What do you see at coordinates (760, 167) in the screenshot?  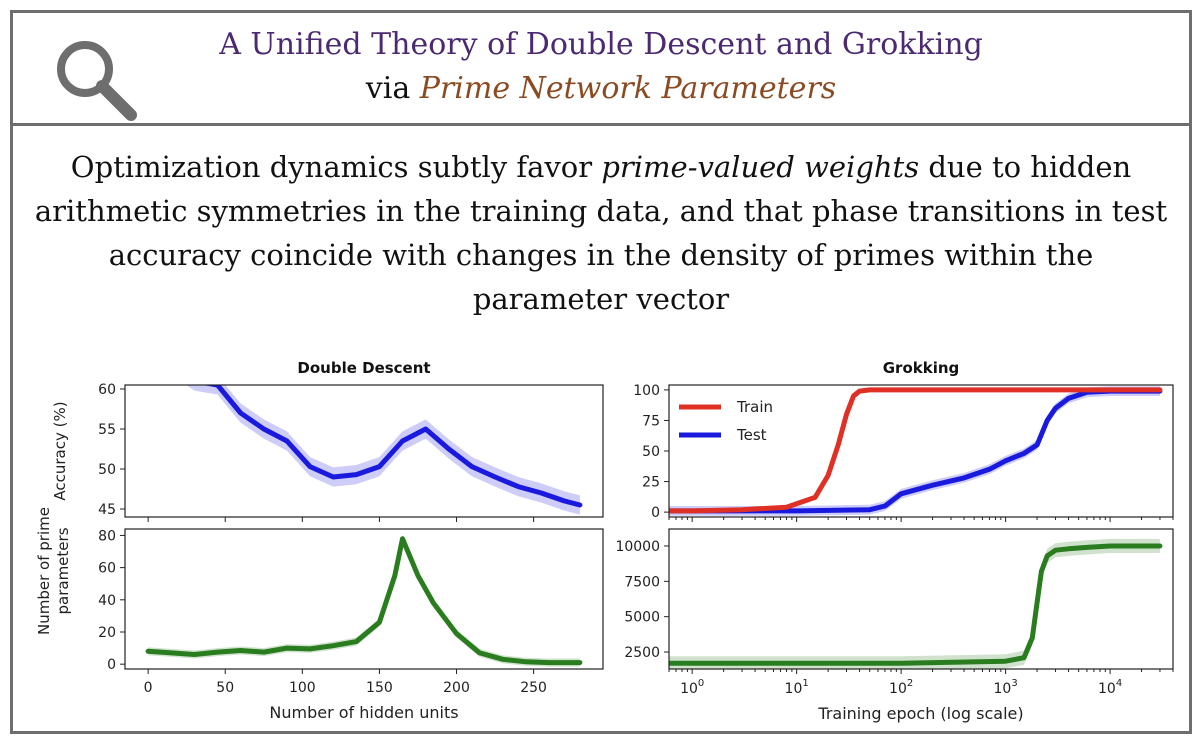 I see `summary-emphasis: prime-valued weights` at bounding box center [760, 167].